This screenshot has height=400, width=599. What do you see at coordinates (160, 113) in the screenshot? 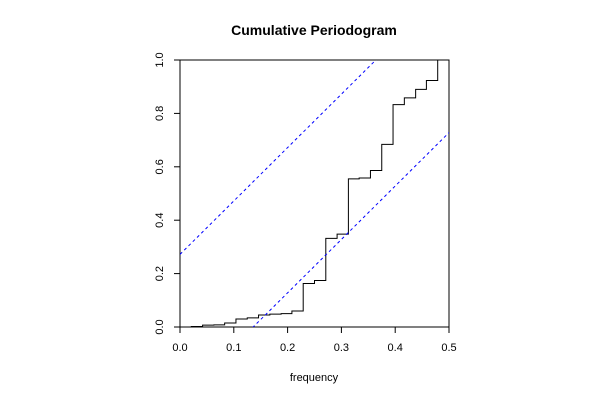
I see `y-tick-label: 0.8` at bounding box center [160, 113].